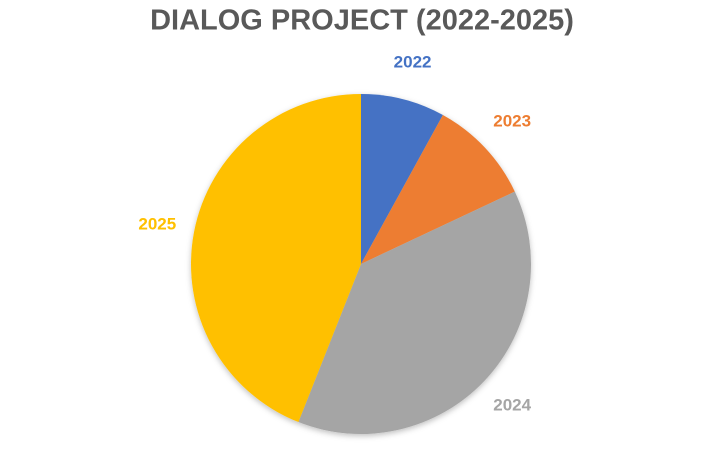 The width and height of the screenshot is (724, 463). I want to click on slice-label: 2025, so click(157, 224).